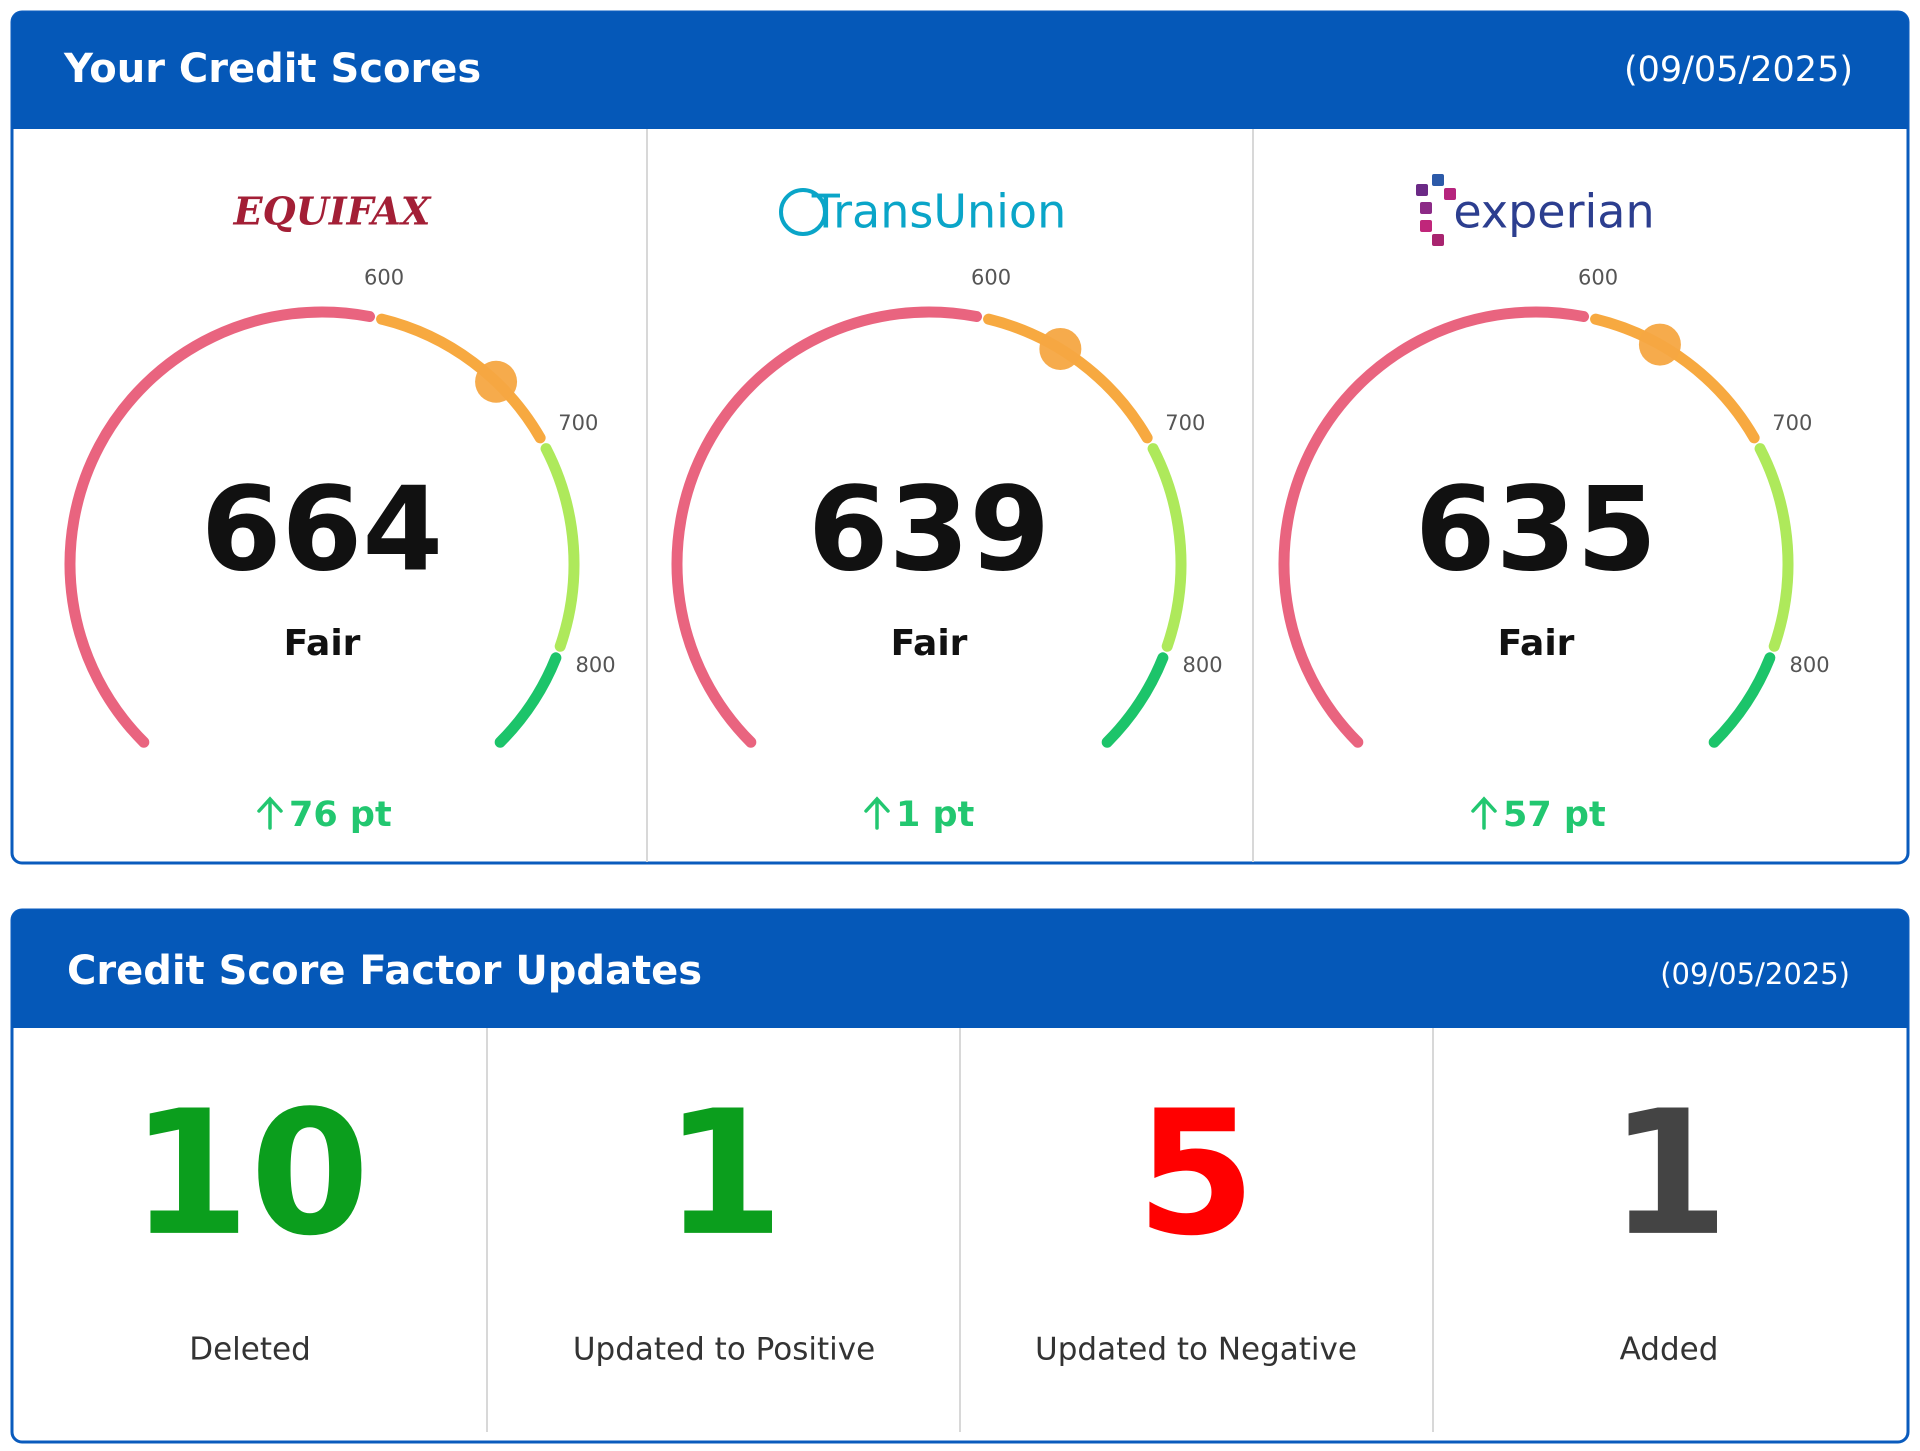 The width and height of the screenshot is (1920, 1451). What do you see at coordinates (929, 530) in the screenshot?
I see `score-value: 639` at bounding box center [929, 530].